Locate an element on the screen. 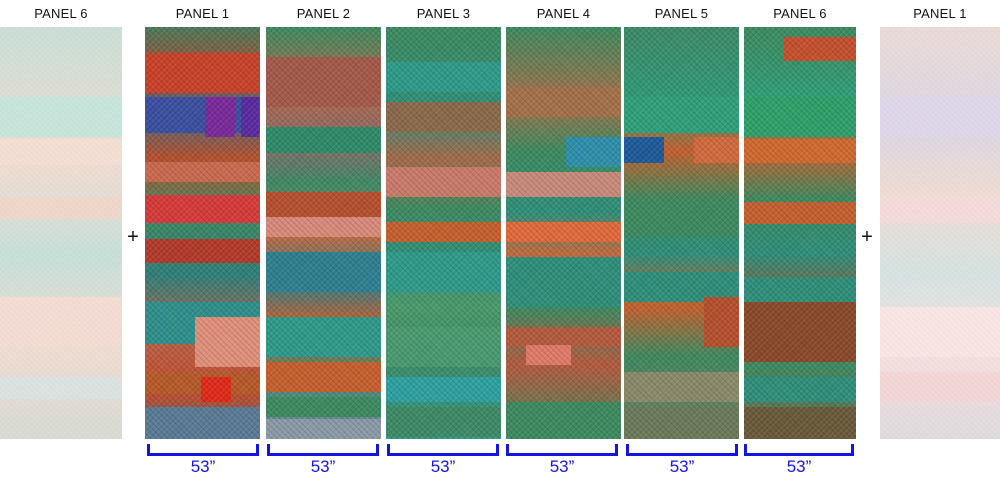  preview-right-panel is located at coordinates (940, 233).